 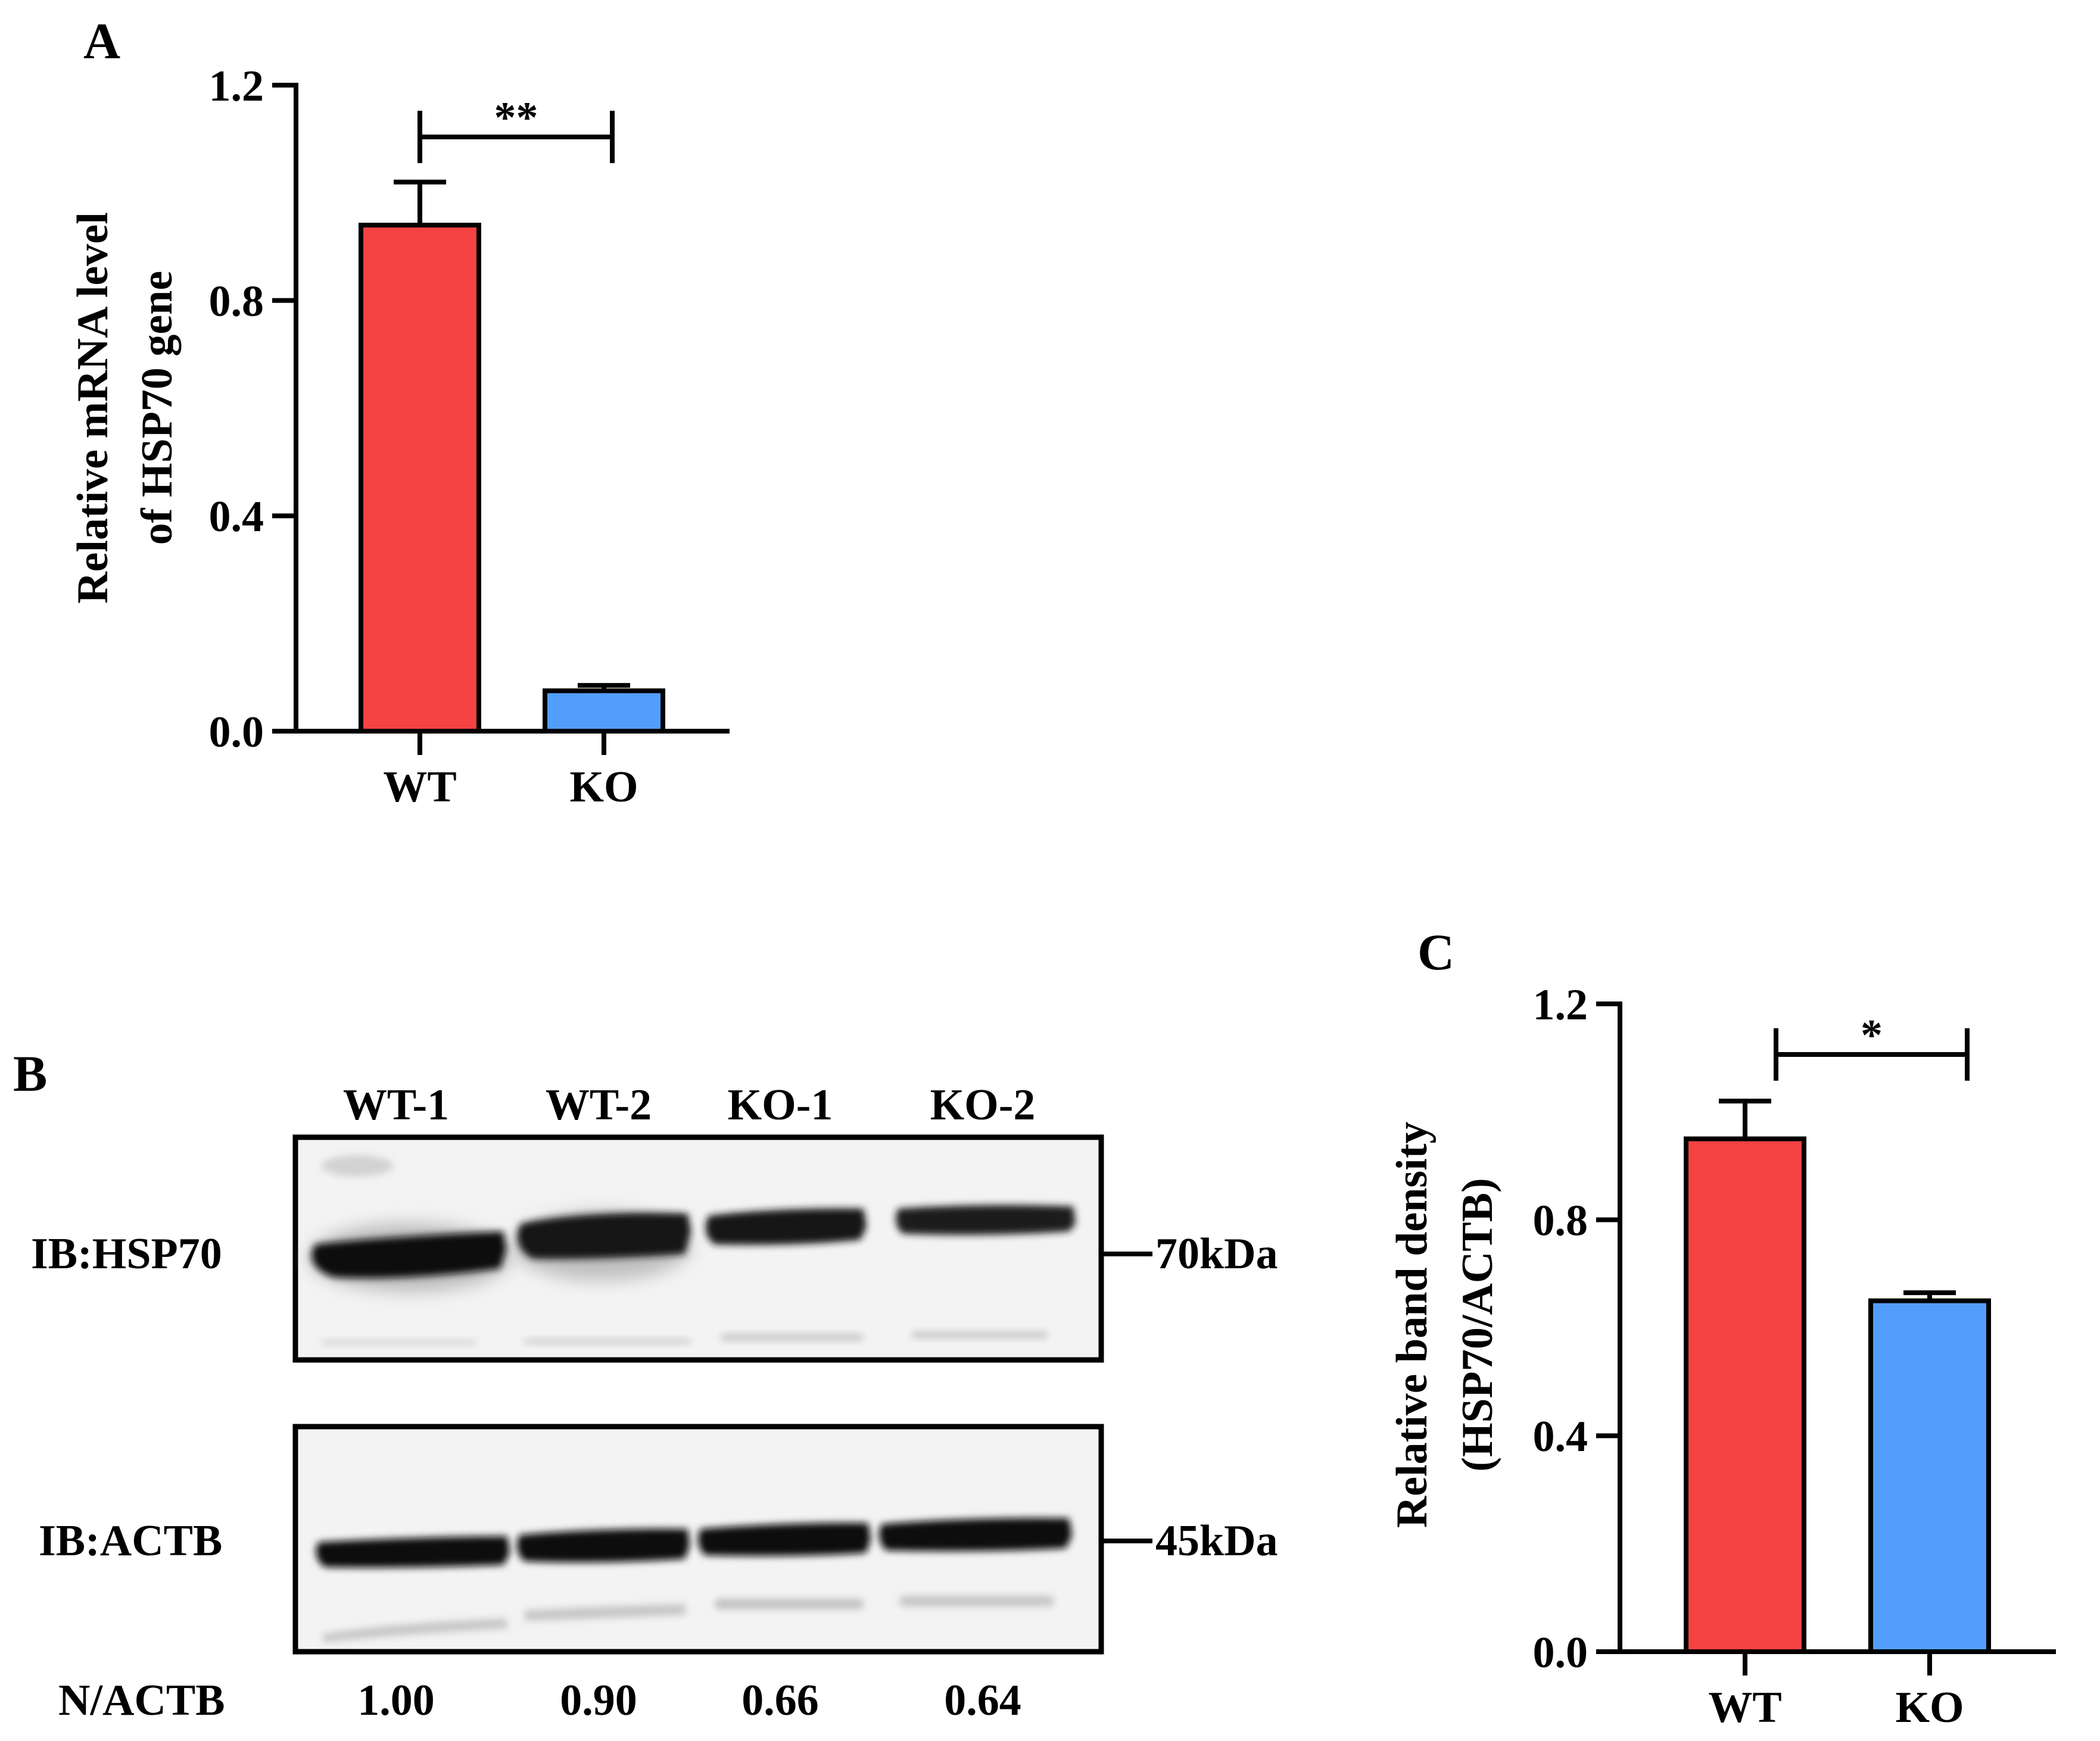 What do you see at coordinates (983, 1700) in the screenshot?
I see `ratio-value: 0.64` at bounding box center [983, 1700].